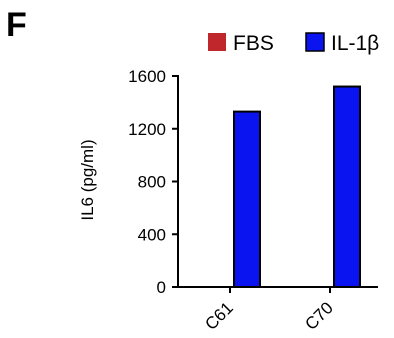 The width and height of the screenshot is (394, 338). I want to click on y-axis-label: IL6 (pg/ml), so click(87, 179).